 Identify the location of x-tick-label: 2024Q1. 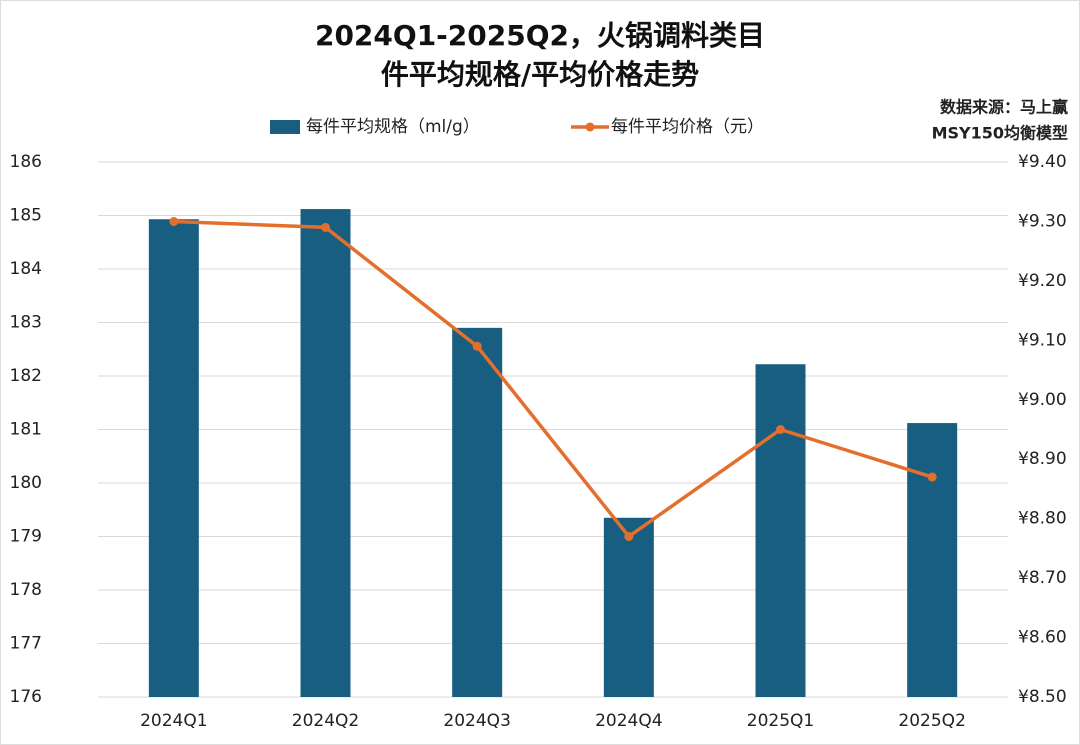
(173, 721).